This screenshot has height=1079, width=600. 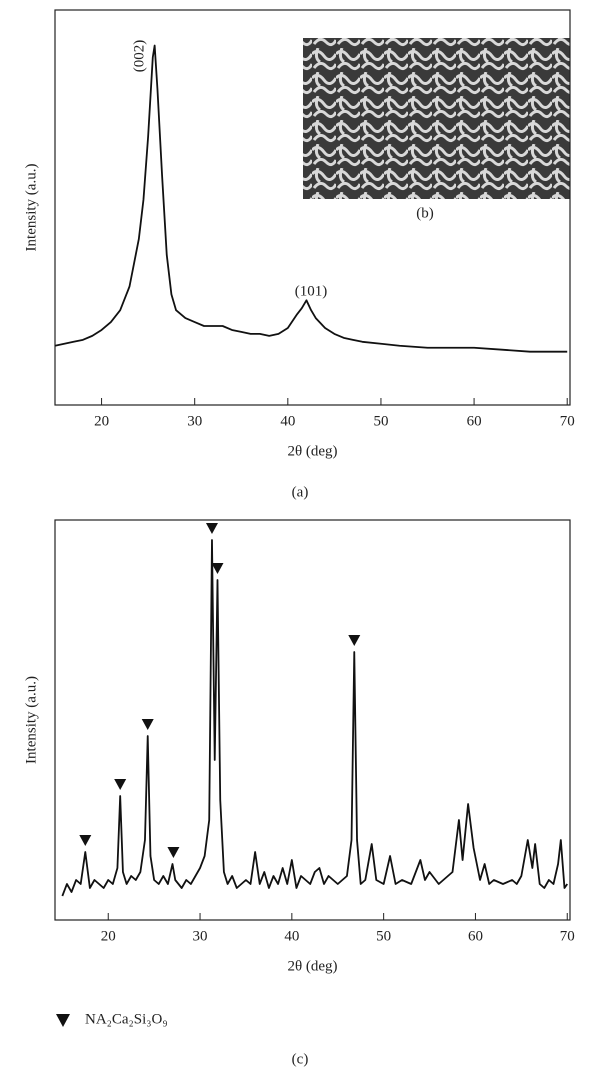 I want to click on legend-marker, so click(x=63, y=1020).